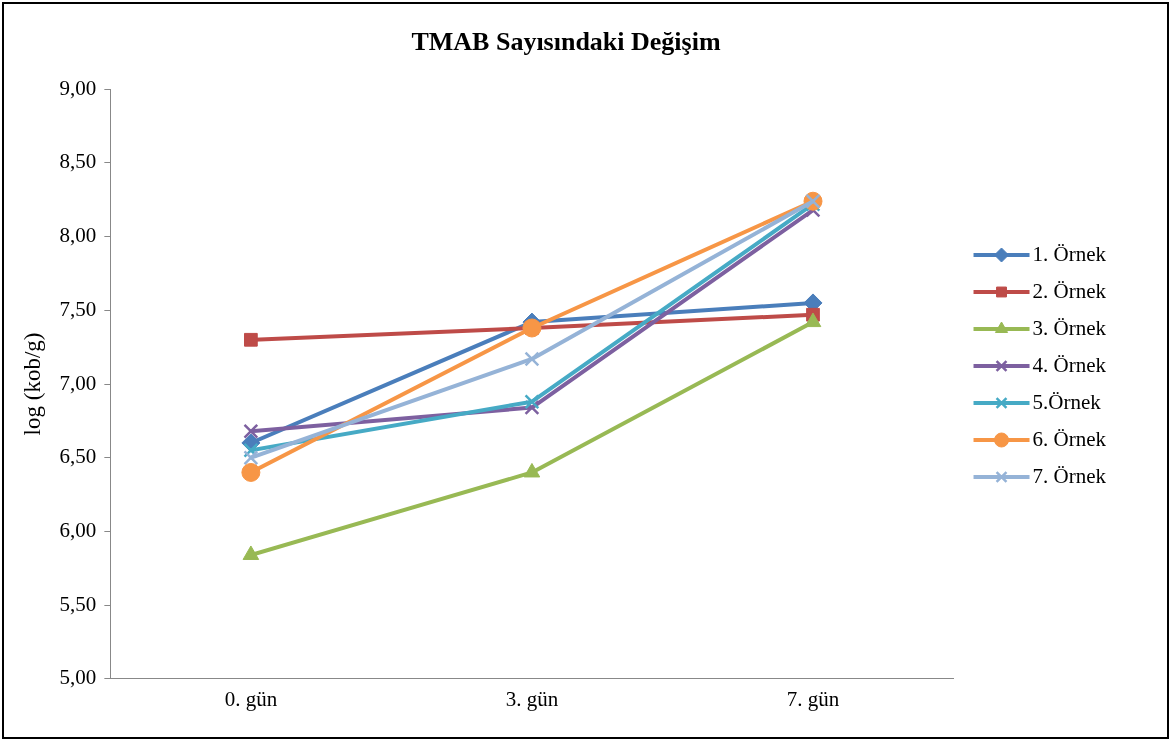 The width and height of the screenshot is (1175, 745). What do you see at coordinates (813, 698) in the screenshot?
I see `x-tick-label: 7. gün` at bounding box center [813, 698].